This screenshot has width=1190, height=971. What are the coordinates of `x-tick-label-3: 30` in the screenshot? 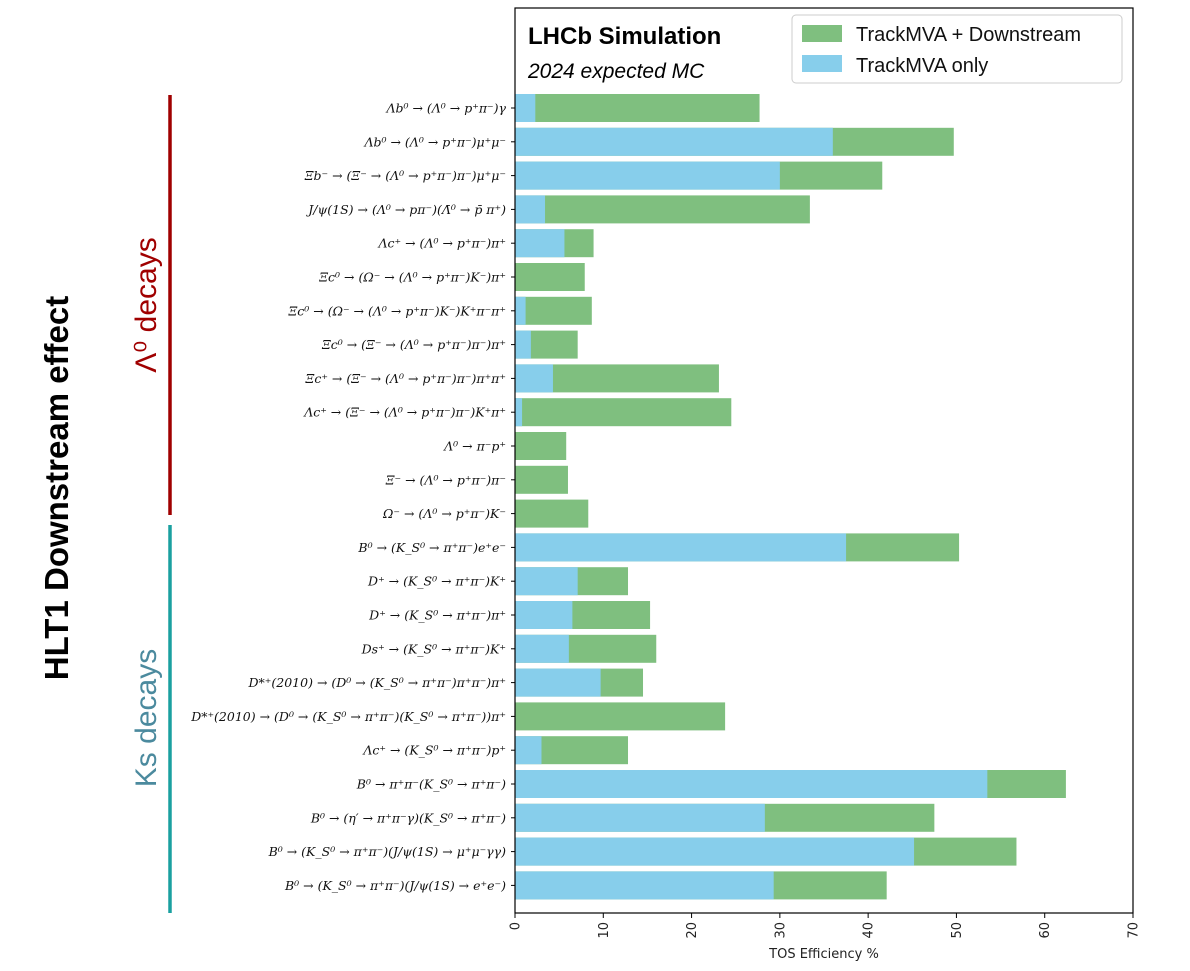 It's located at (780, 930).